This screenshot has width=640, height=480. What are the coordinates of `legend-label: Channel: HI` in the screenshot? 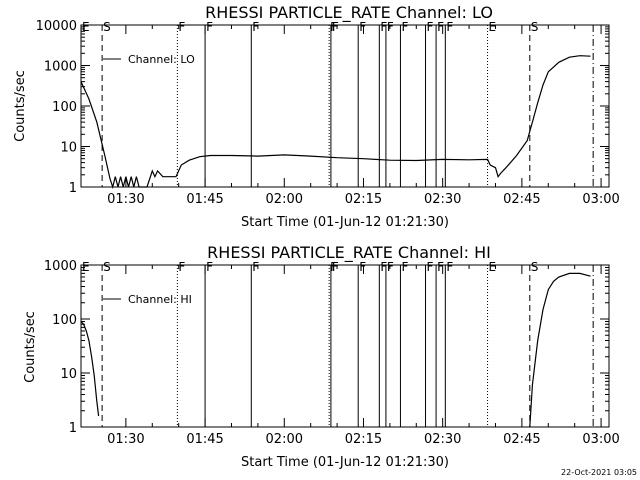 It's located at (160, 299).